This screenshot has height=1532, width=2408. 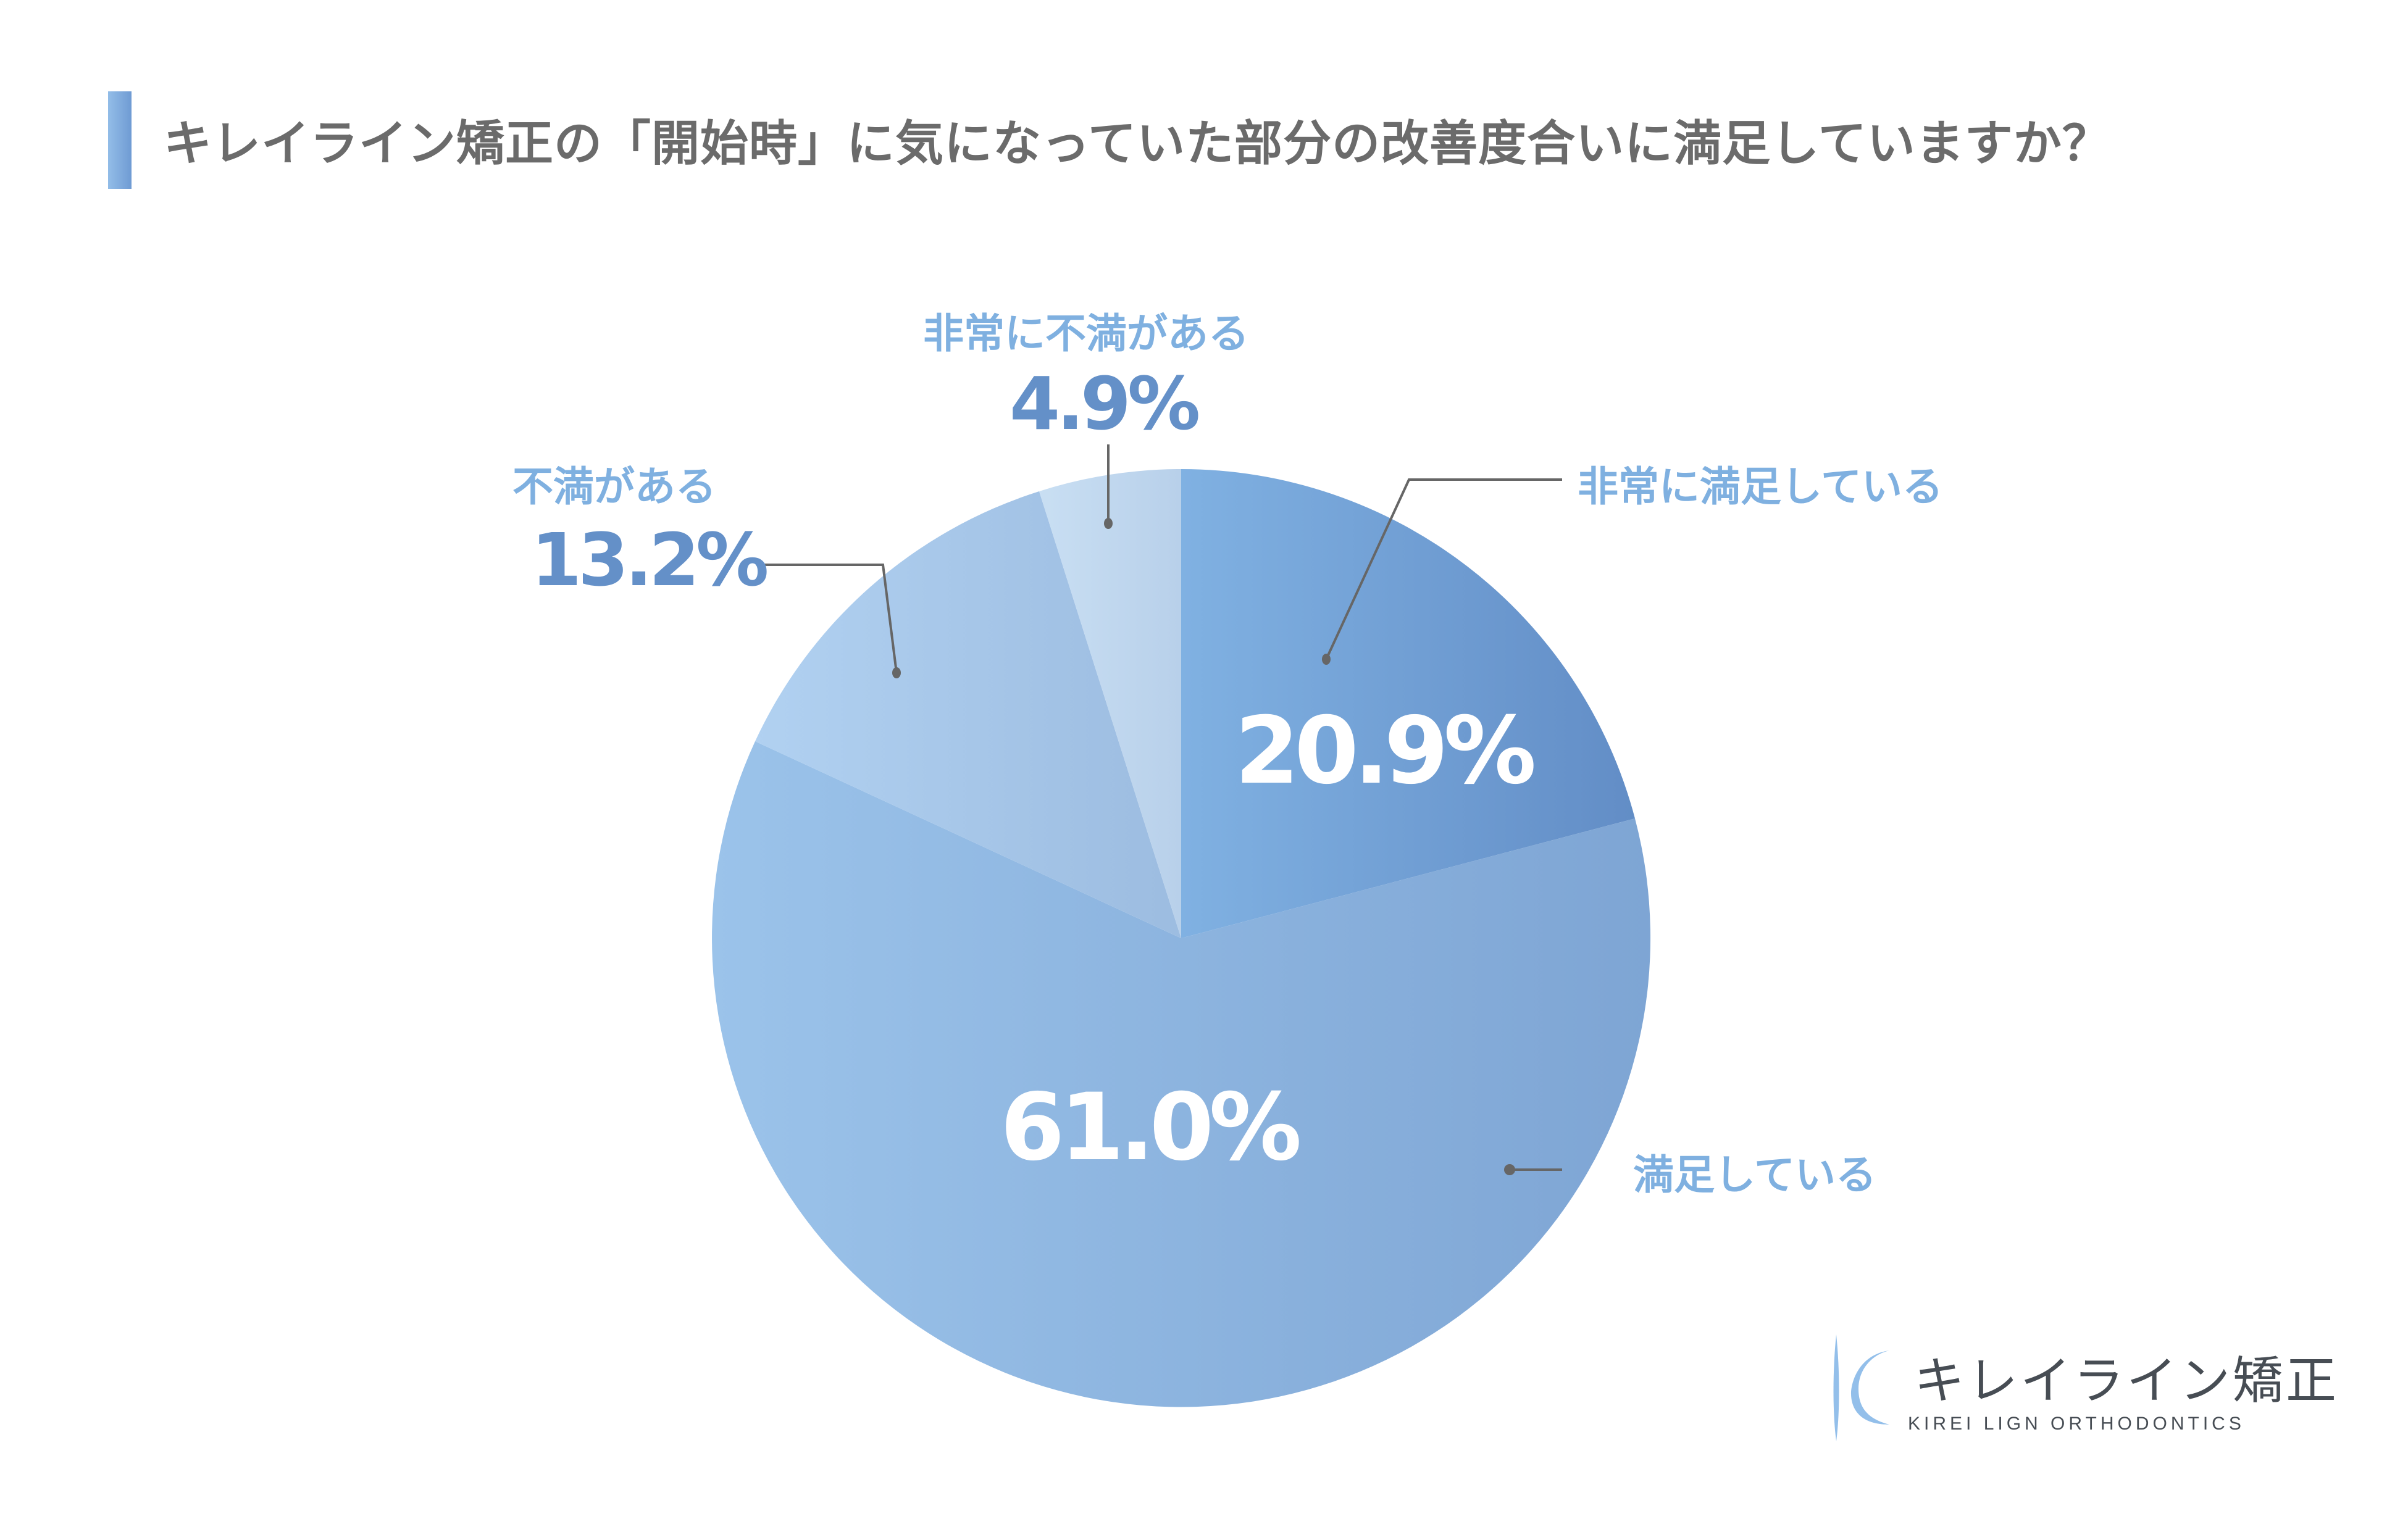 What do you see at coordinates (1105, 403) in the screenshot?
I see `value-very-dissatisfied: 4.9%` at bounding box center [1105, 403].